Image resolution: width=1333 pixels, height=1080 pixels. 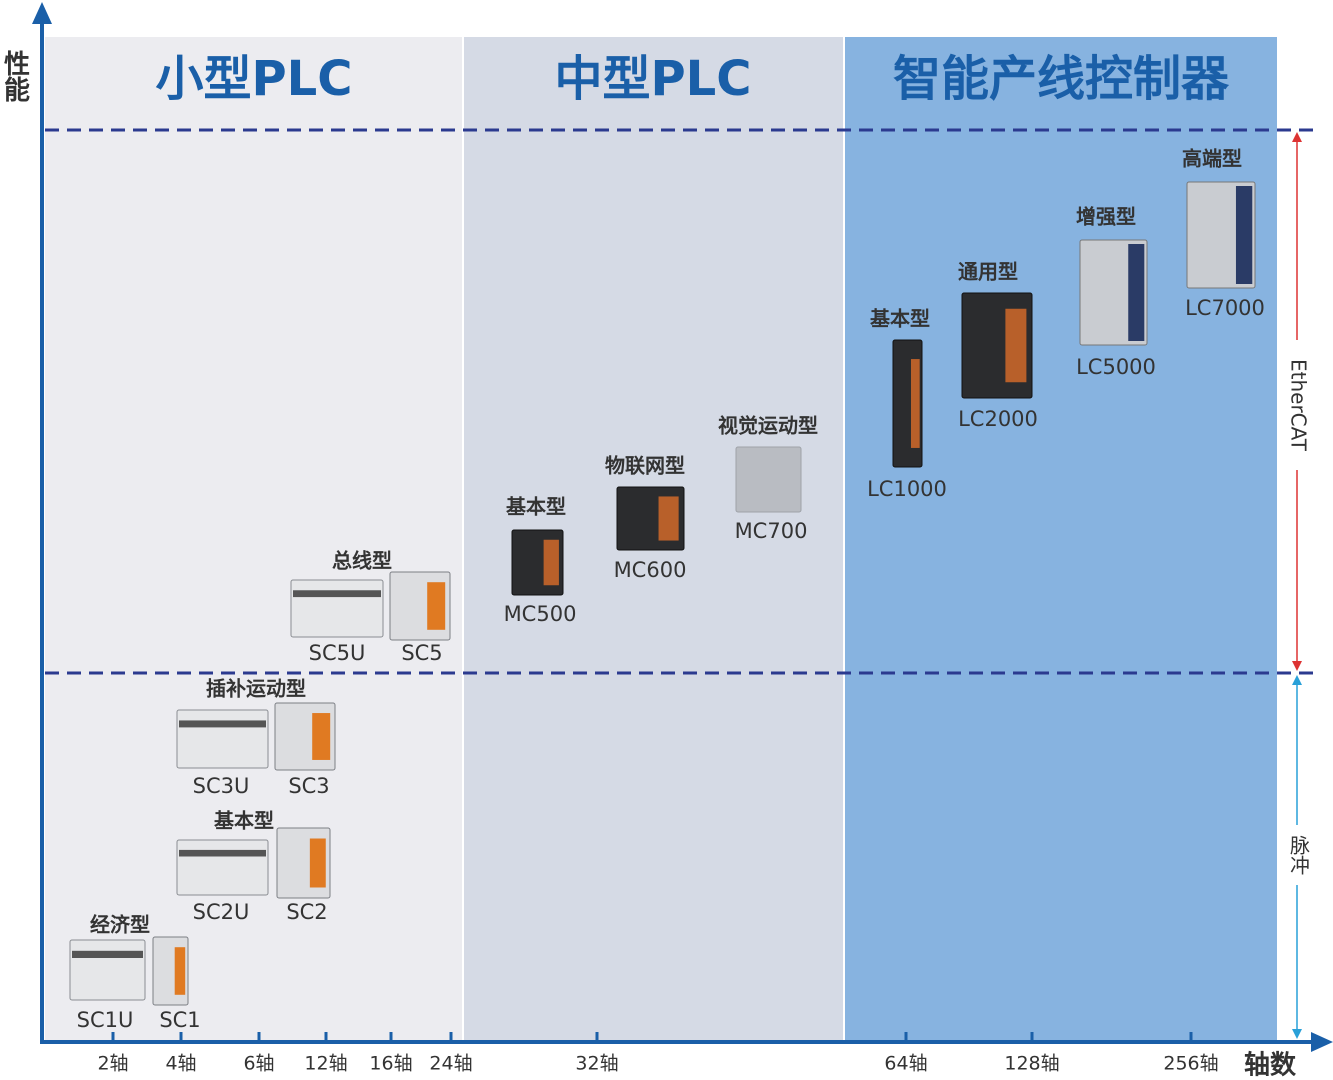 What do you see at coordinates (653, 79) in the screenshot?
I see `section-title: 中型PLC` at bounding box center [653, 79].